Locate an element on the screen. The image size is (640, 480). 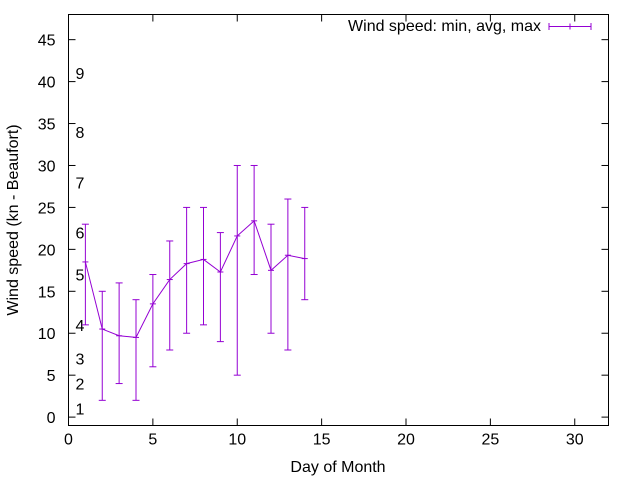
y-tick-label: 0 is located at coordinates (51, 418).